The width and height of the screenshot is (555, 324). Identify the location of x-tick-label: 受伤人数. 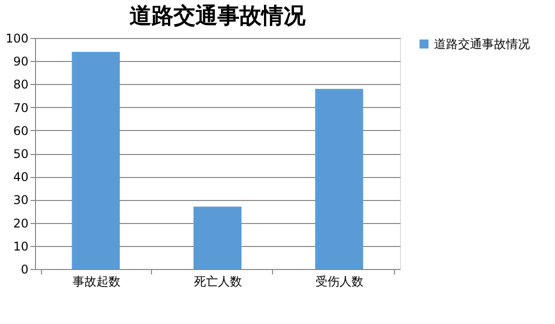
(340, 281).